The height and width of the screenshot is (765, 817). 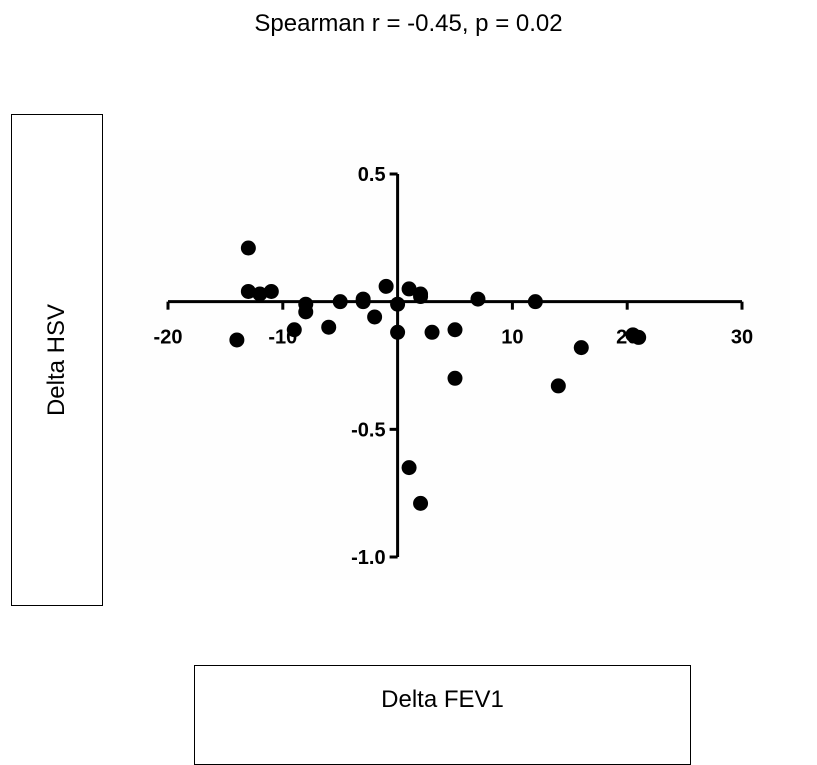 What do you see at coordinates (368, 558) in the screenshot?
I see `y-tick-label: -1.0` at bounding box center [368, 558].